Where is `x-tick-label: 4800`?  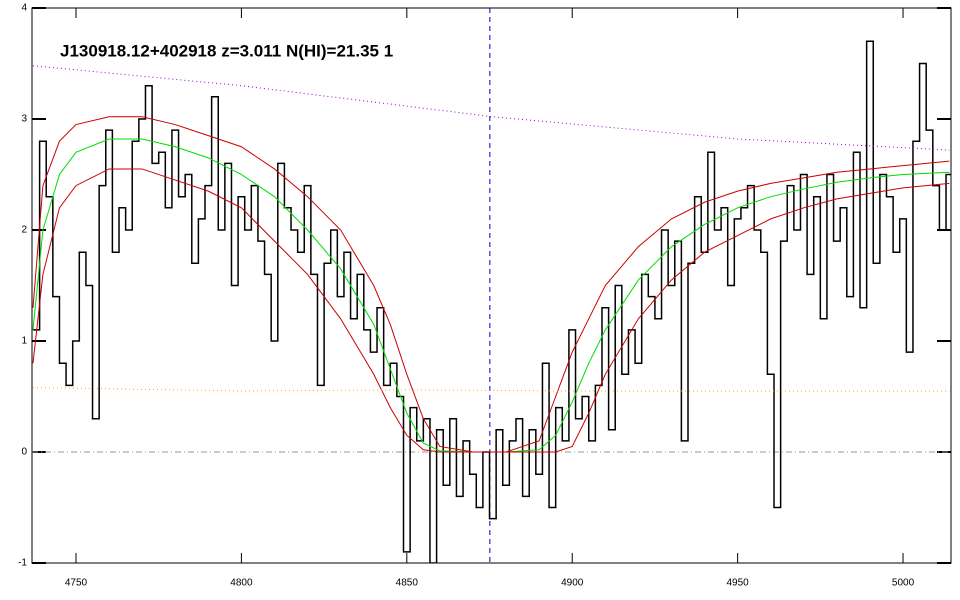 x-tick-label: 4800 is located at coordinates (241, 583).